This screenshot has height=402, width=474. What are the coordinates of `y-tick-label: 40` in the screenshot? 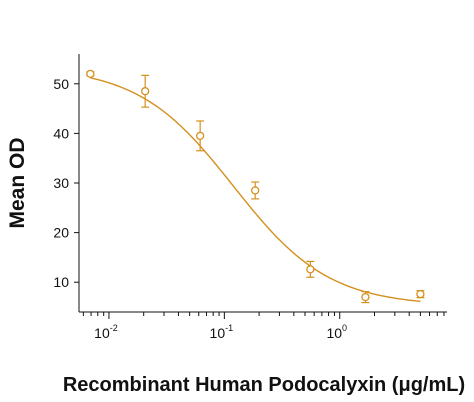 It's located at (61, 133).